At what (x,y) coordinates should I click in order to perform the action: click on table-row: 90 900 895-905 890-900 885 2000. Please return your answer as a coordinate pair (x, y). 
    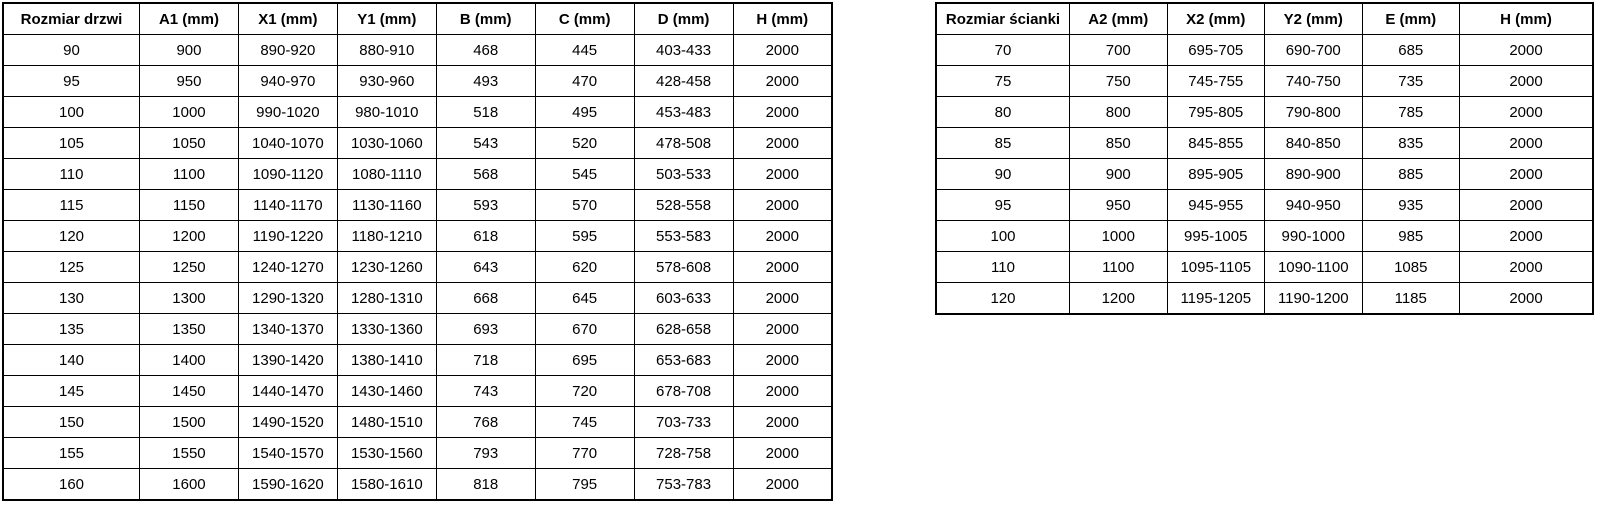
    Looking at the image, I should click on (1264, 174).